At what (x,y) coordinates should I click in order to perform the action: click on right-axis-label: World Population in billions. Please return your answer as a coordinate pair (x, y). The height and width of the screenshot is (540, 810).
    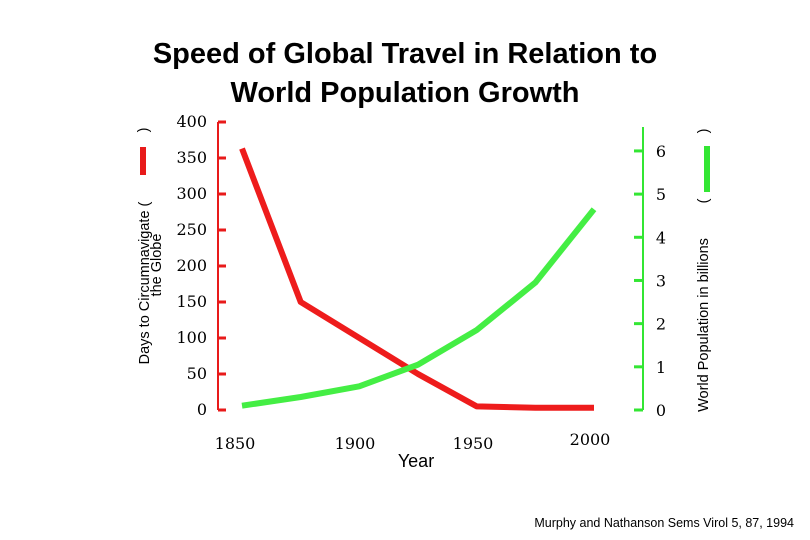
    Looking at the image, I should click on (704, 325).